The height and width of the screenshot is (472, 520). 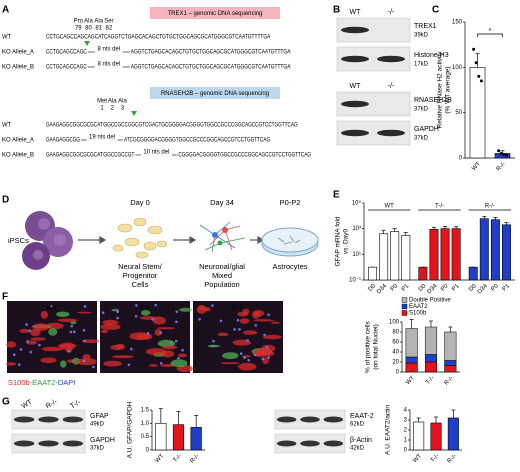 I want to click on lane-label: T-/-, so click(x=75, y=405).